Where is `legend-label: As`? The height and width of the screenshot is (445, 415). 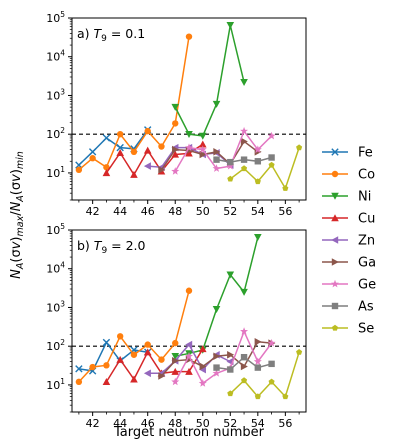 legend-label: As is located at coordinates (366, 307).